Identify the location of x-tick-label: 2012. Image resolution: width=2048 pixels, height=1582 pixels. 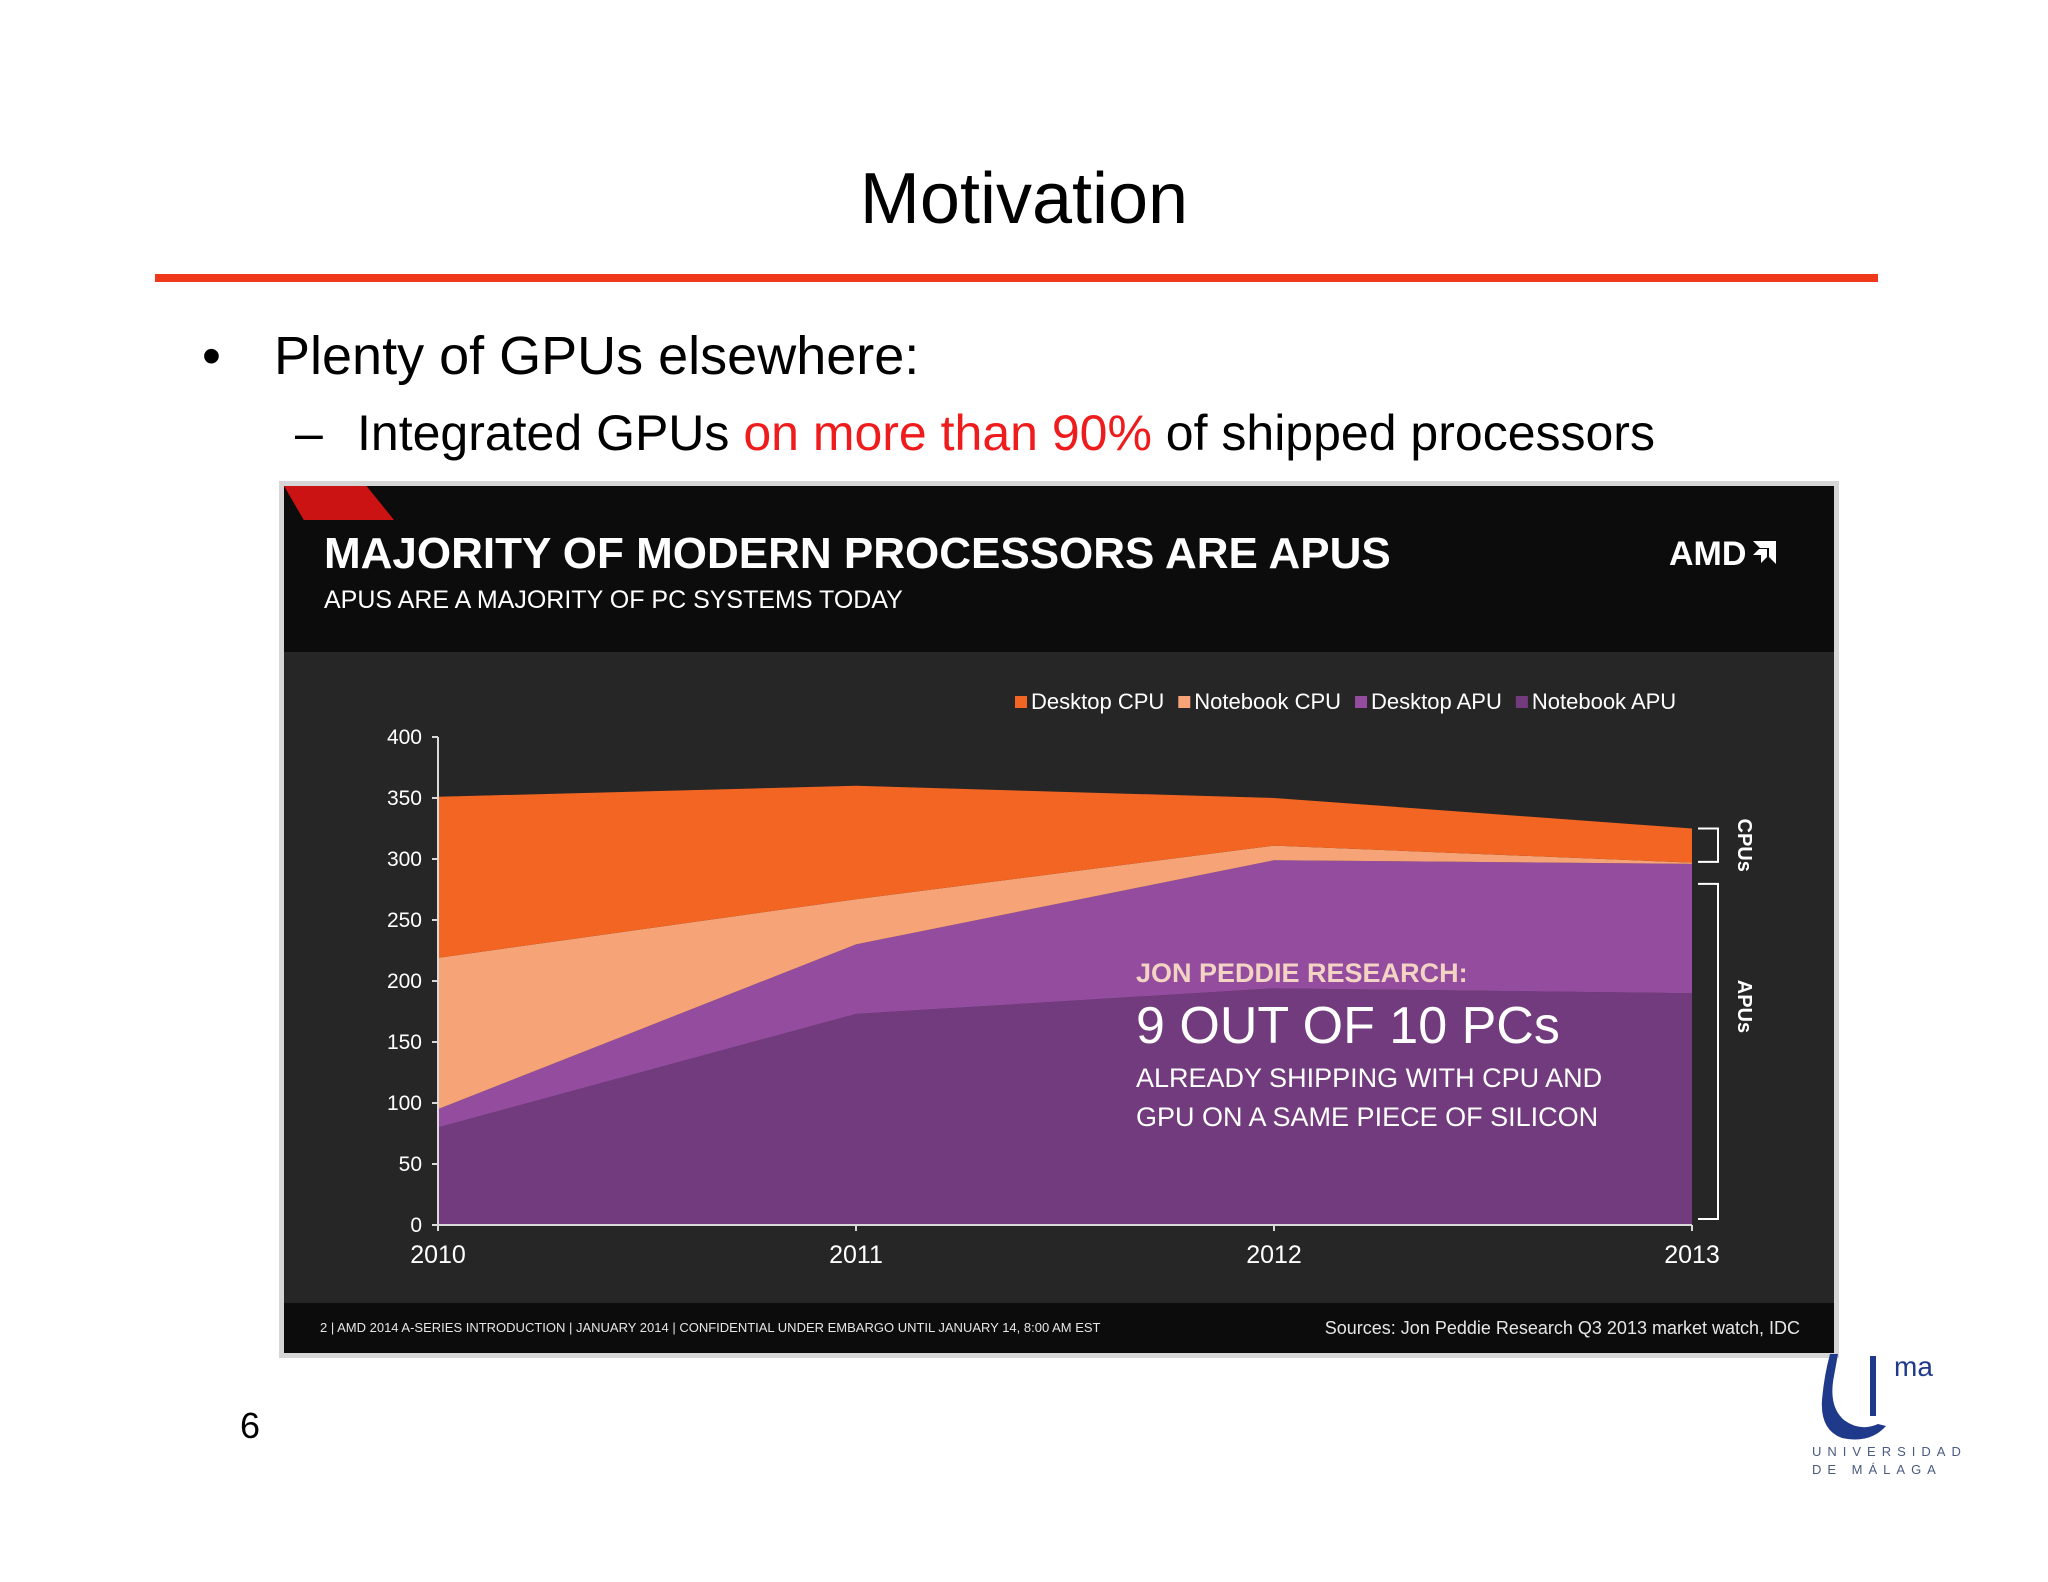
(1274, 1255).